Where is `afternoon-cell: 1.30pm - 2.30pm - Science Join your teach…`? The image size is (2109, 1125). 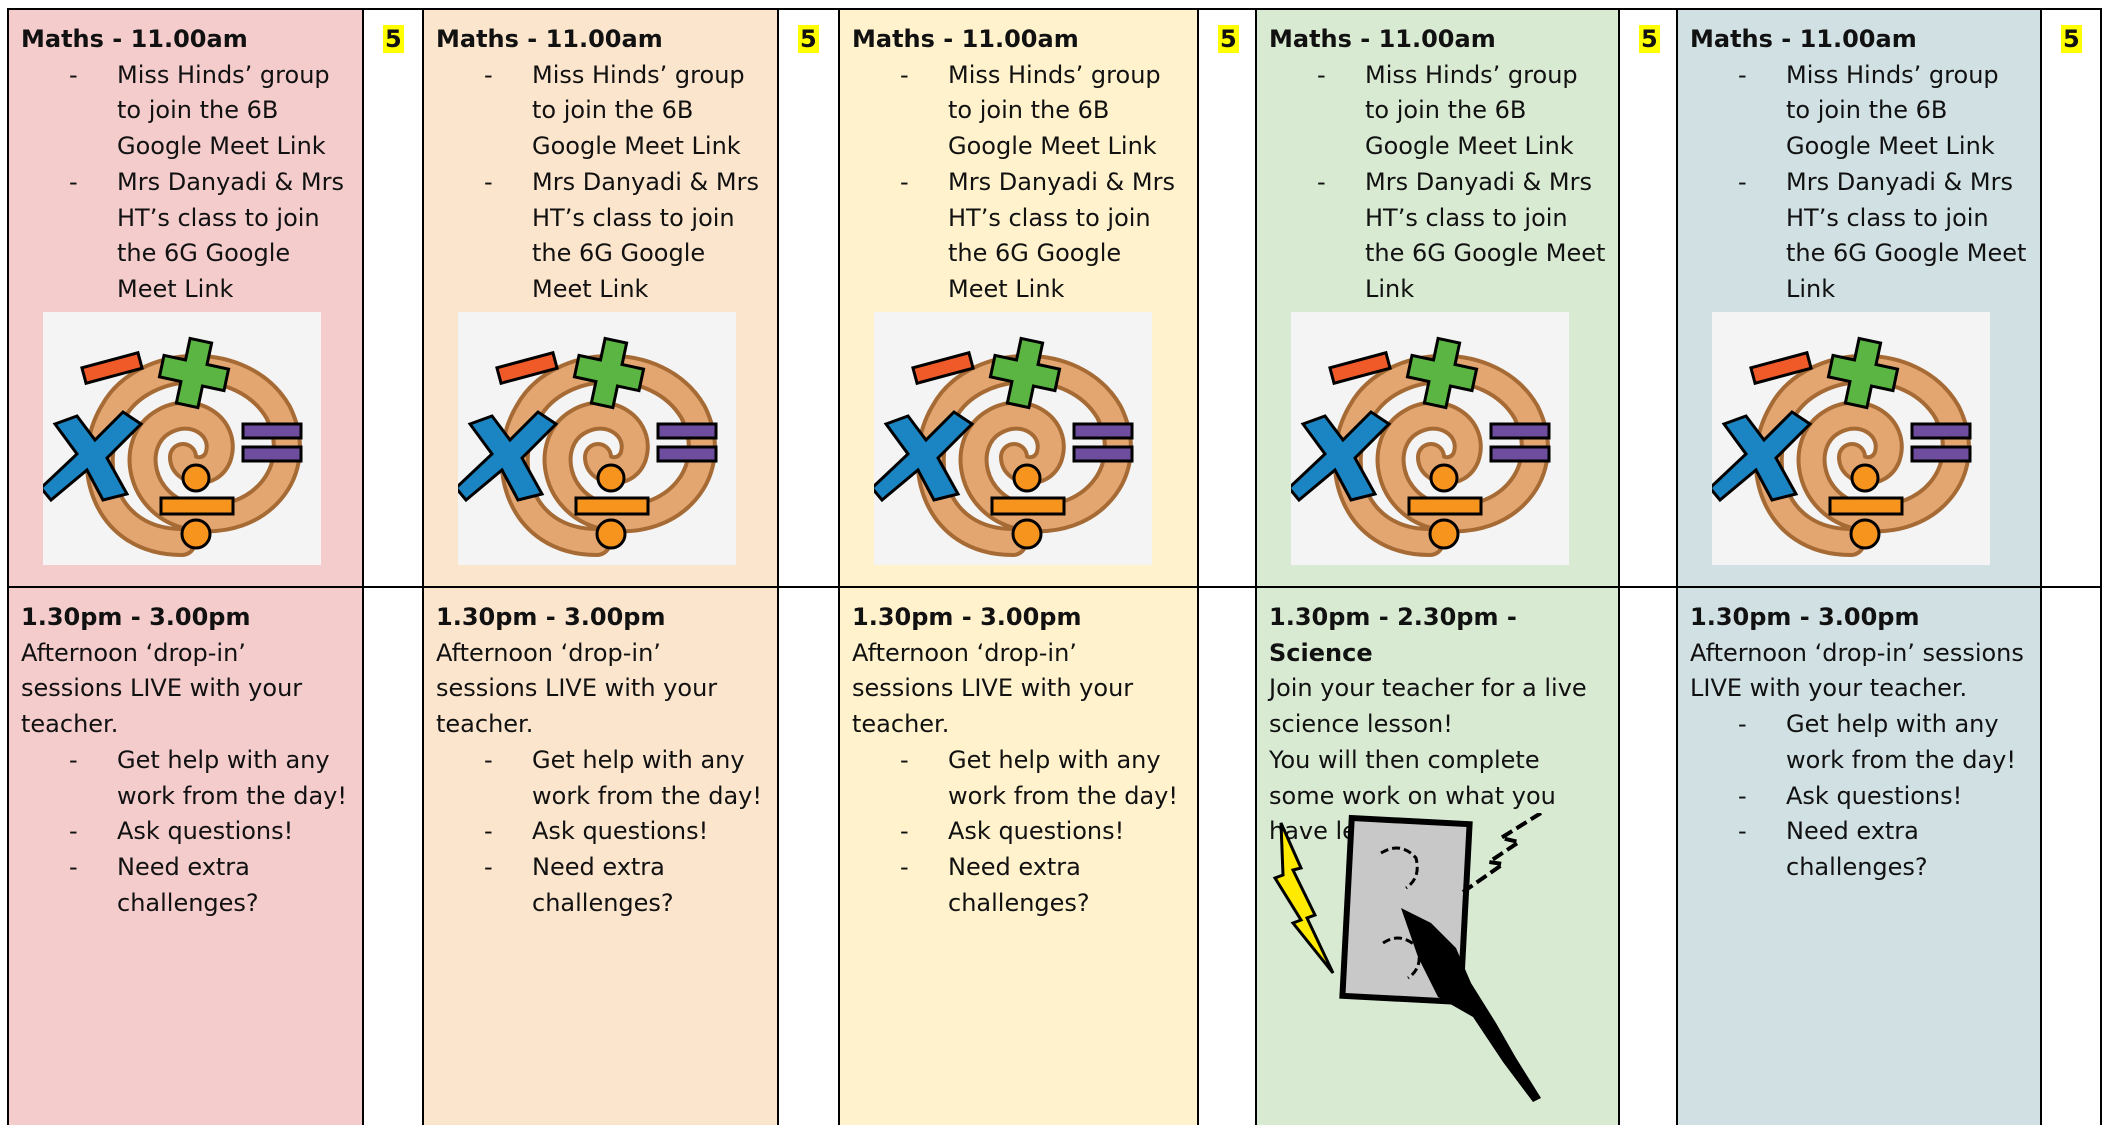 afternoon-cell: 1.30pm - 2.30pm - Science Join your teach… is located at coordinates (1436, 855).